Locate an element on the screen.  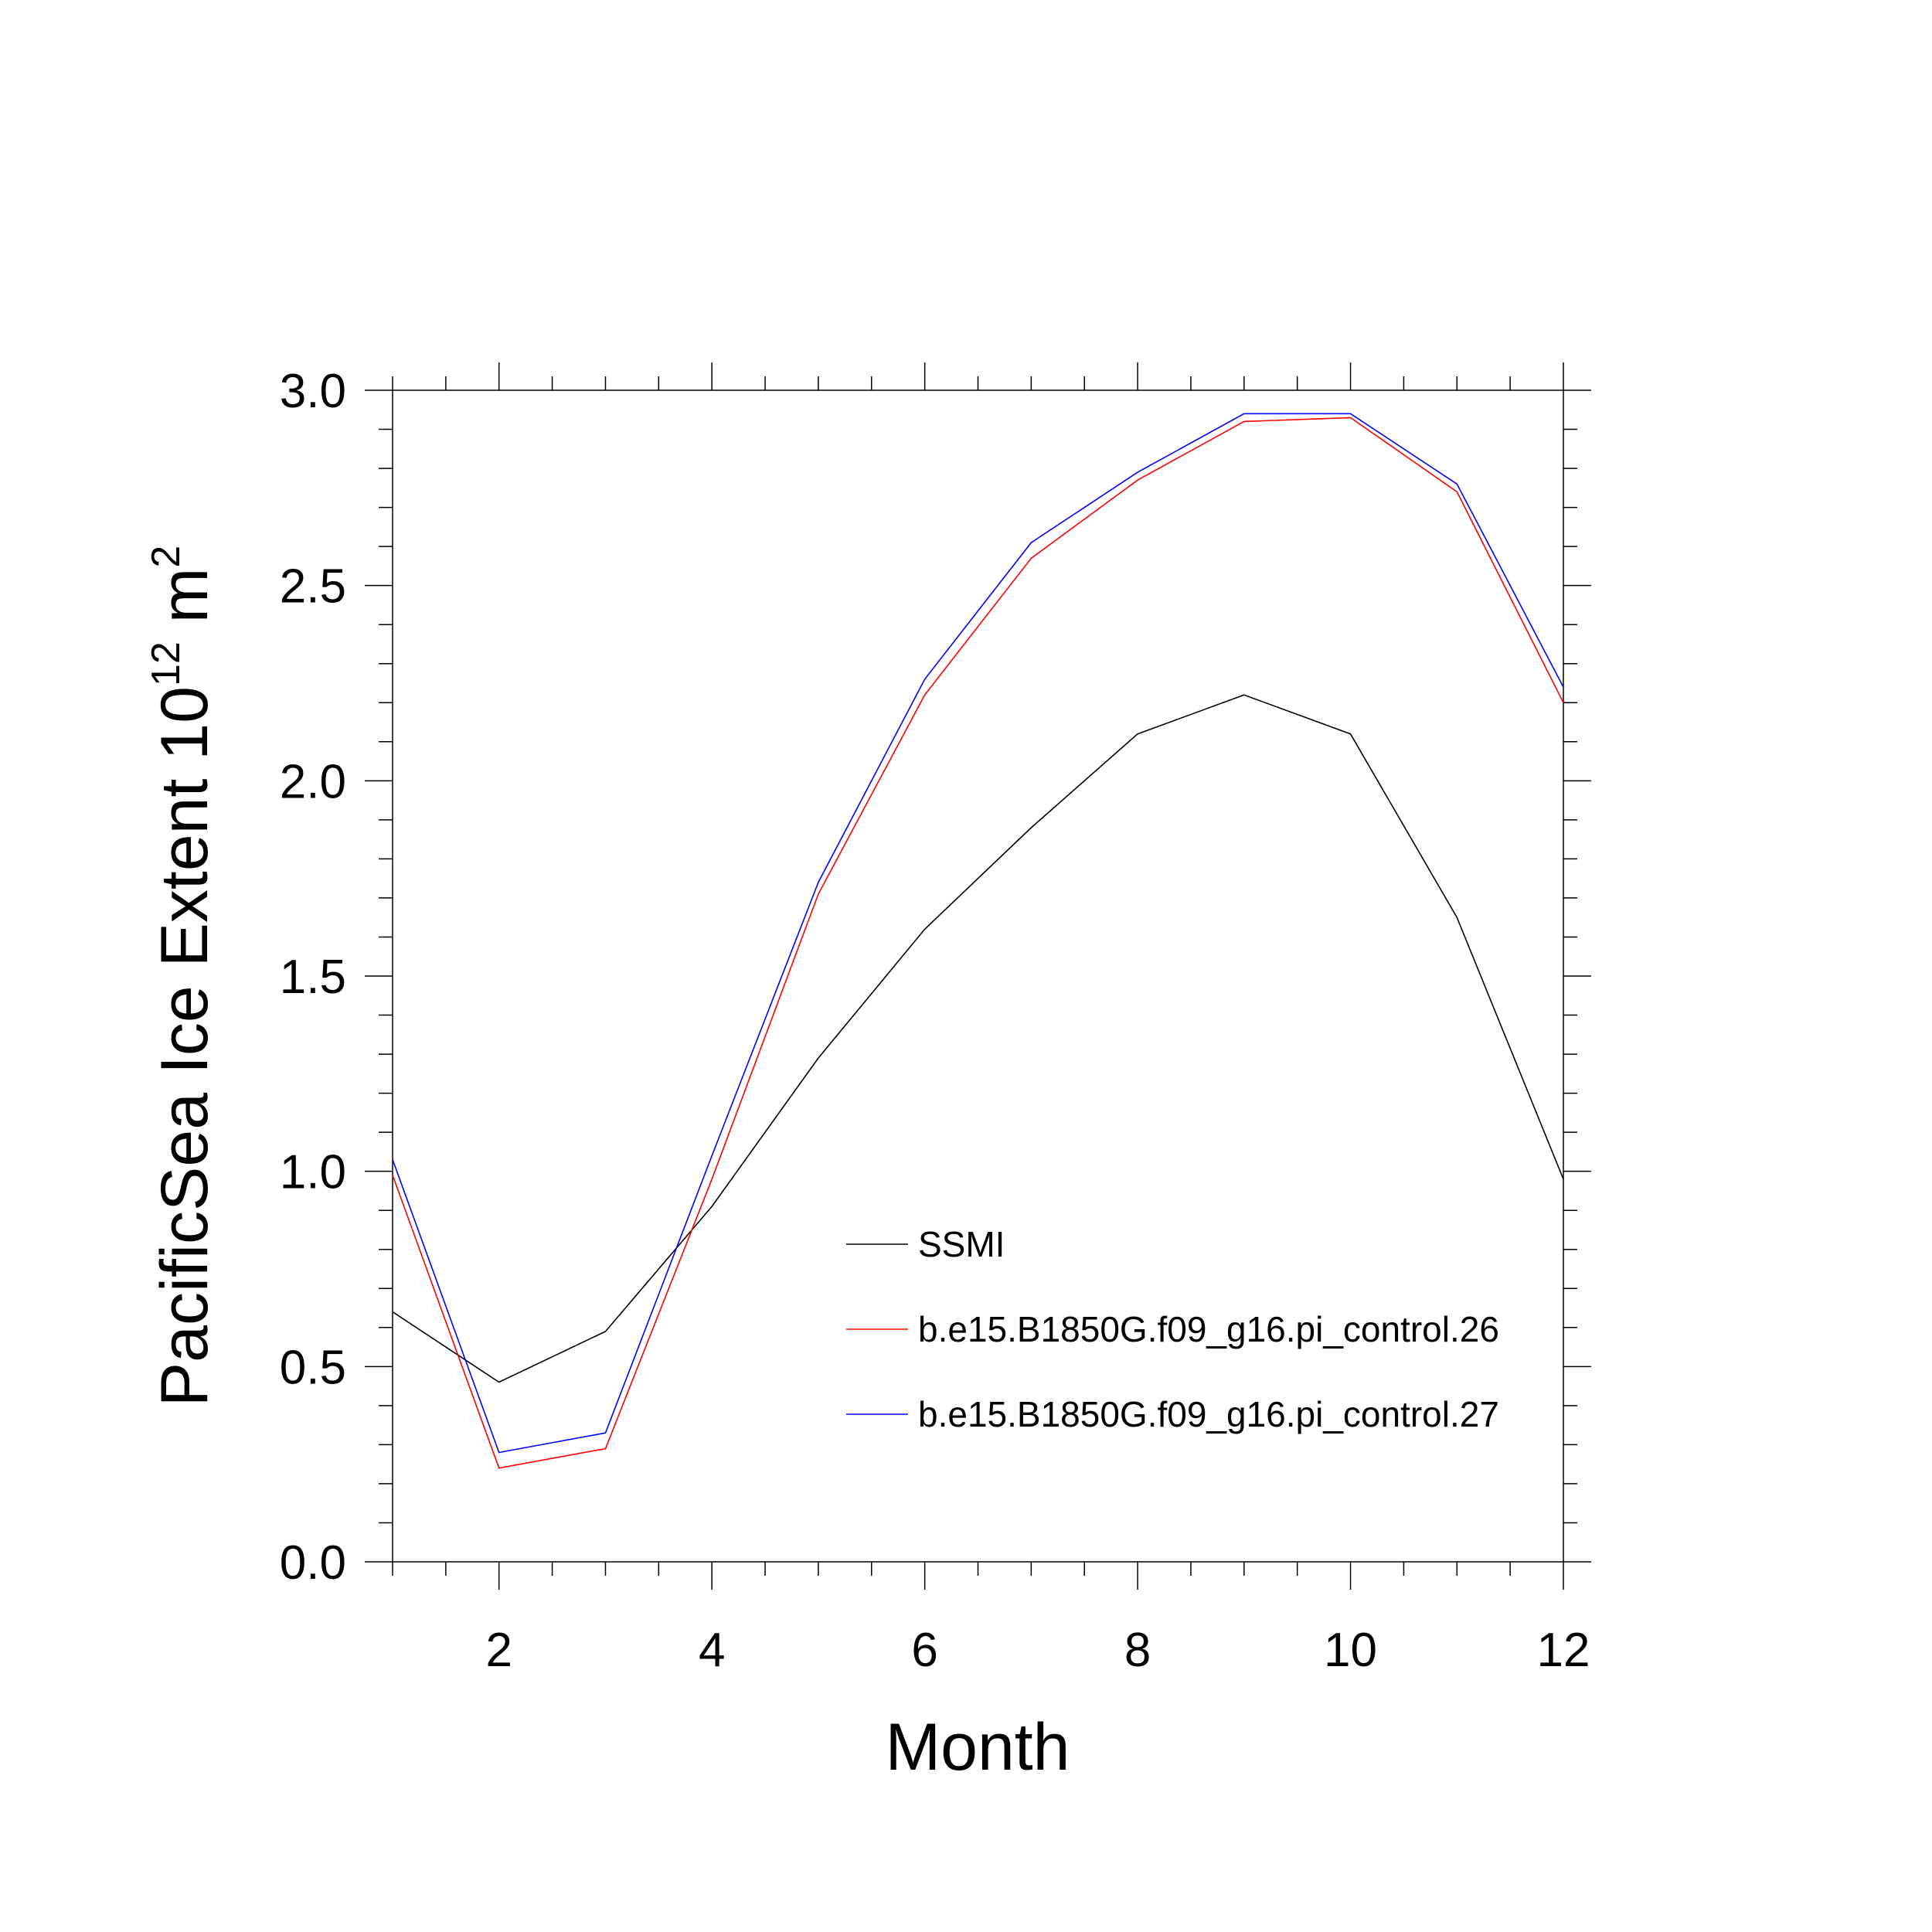
y-axis-title-exponent: 12 is located at coordinates (167, 663).